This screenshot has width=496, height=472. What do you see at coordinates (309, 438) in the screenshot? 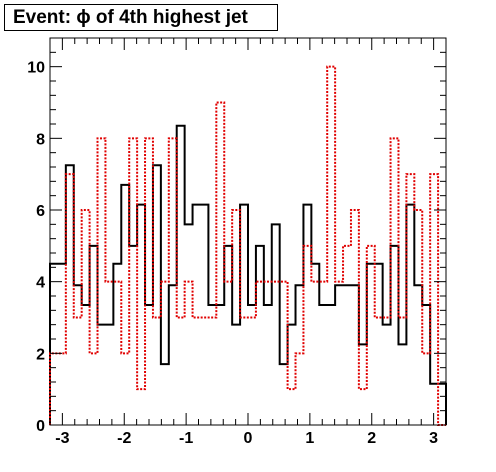
I see `x-tick-label: 1` at bounding box center [309, 438].